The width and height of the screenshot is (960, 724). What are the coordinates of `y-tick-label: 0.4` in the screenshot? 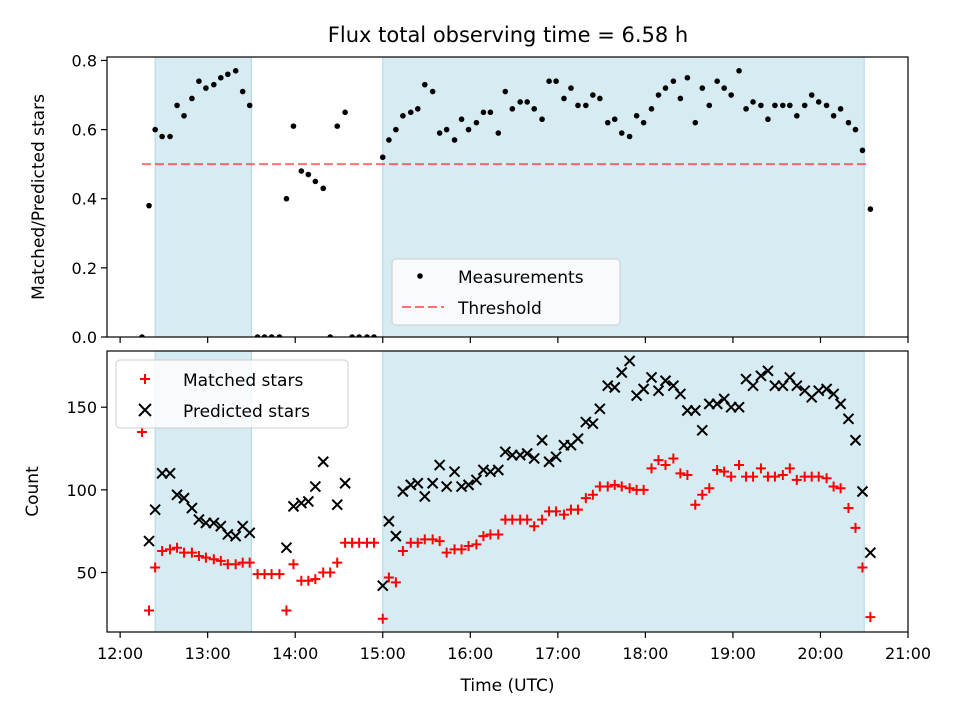 It's located at (84, 199).